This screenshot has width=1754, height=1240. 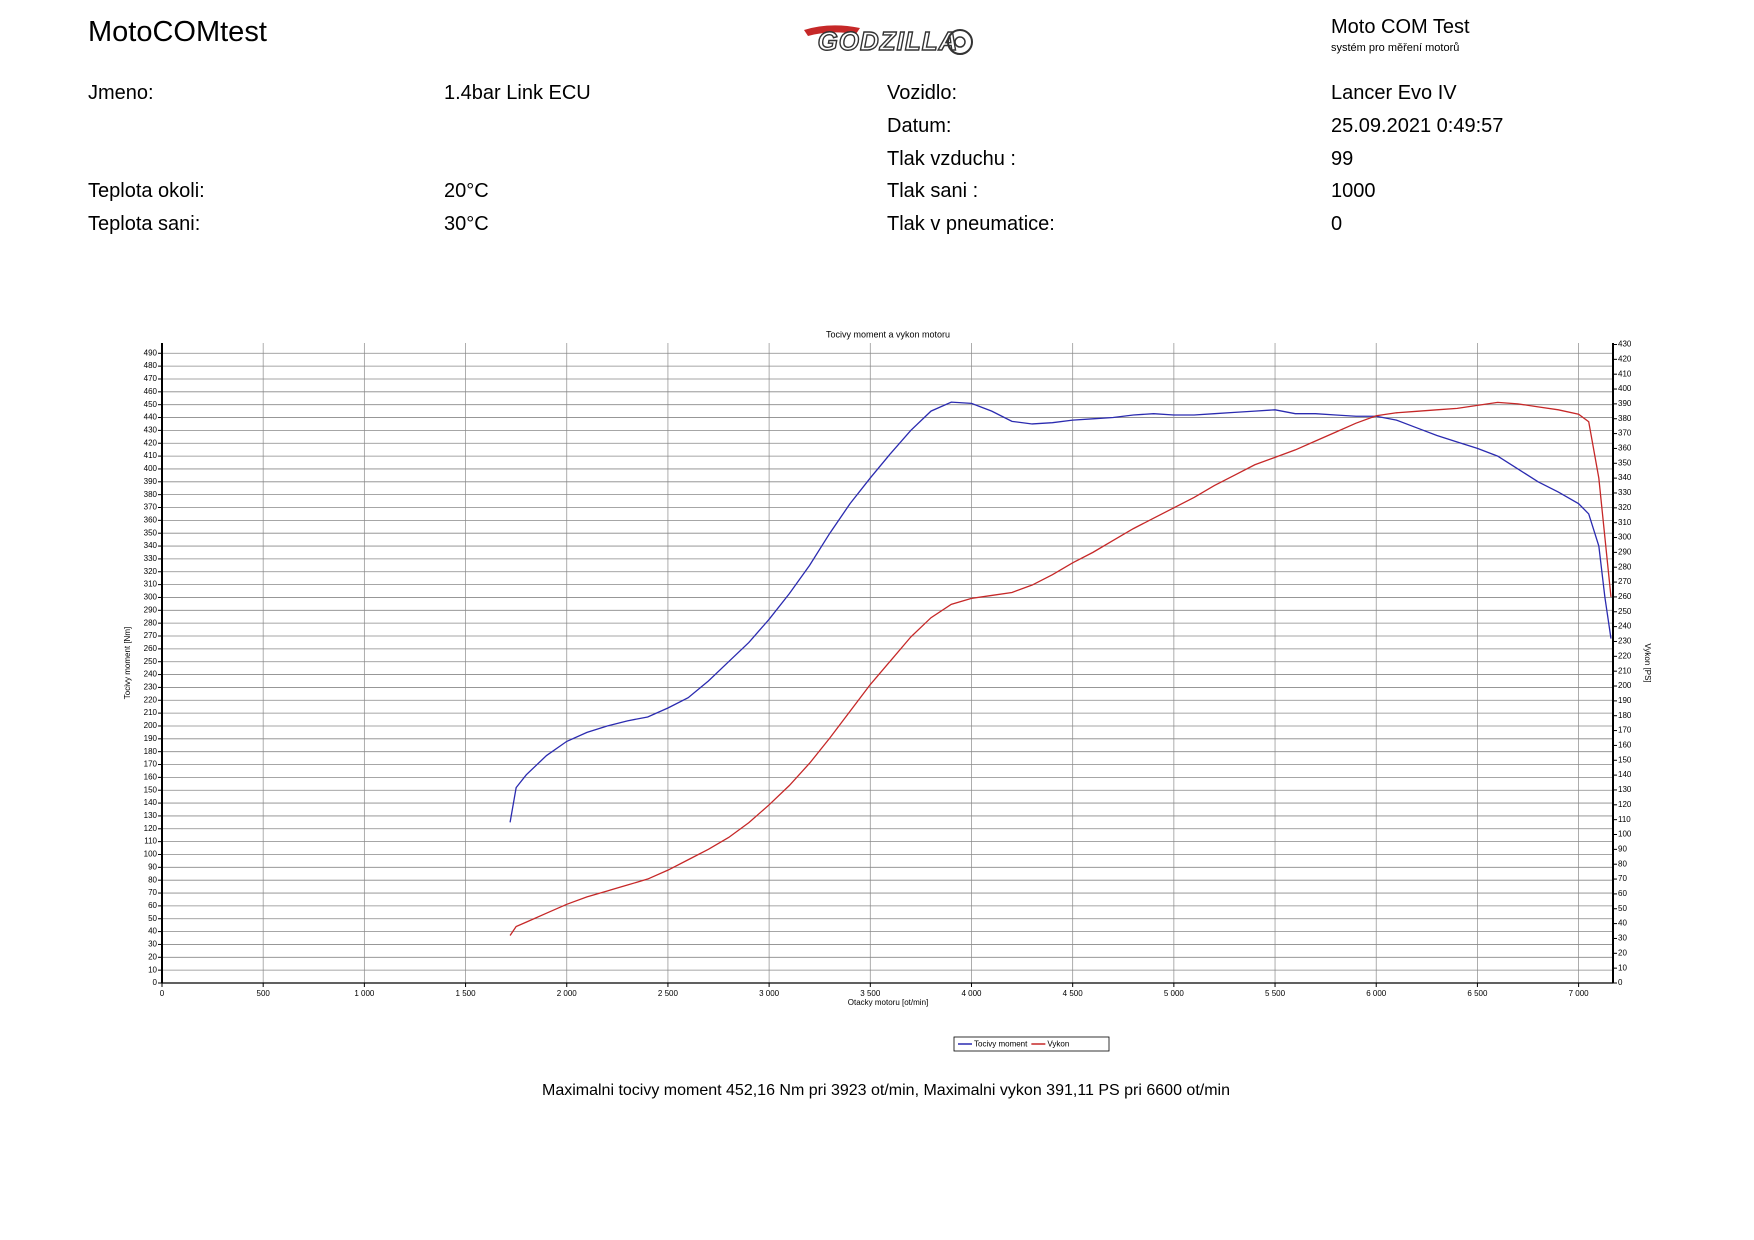 I want to click on y-tick-label: 40, so click(x=152, y=931).